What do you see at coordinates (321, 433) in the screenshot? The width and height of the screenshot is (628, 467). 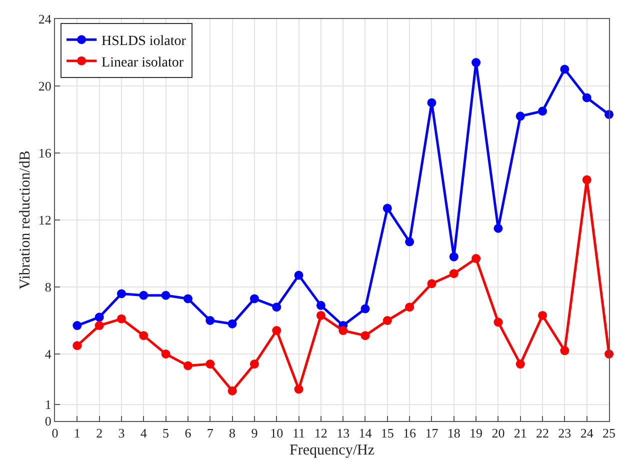 I see `x-tick-label: 12` at bounding box center [321, 433].